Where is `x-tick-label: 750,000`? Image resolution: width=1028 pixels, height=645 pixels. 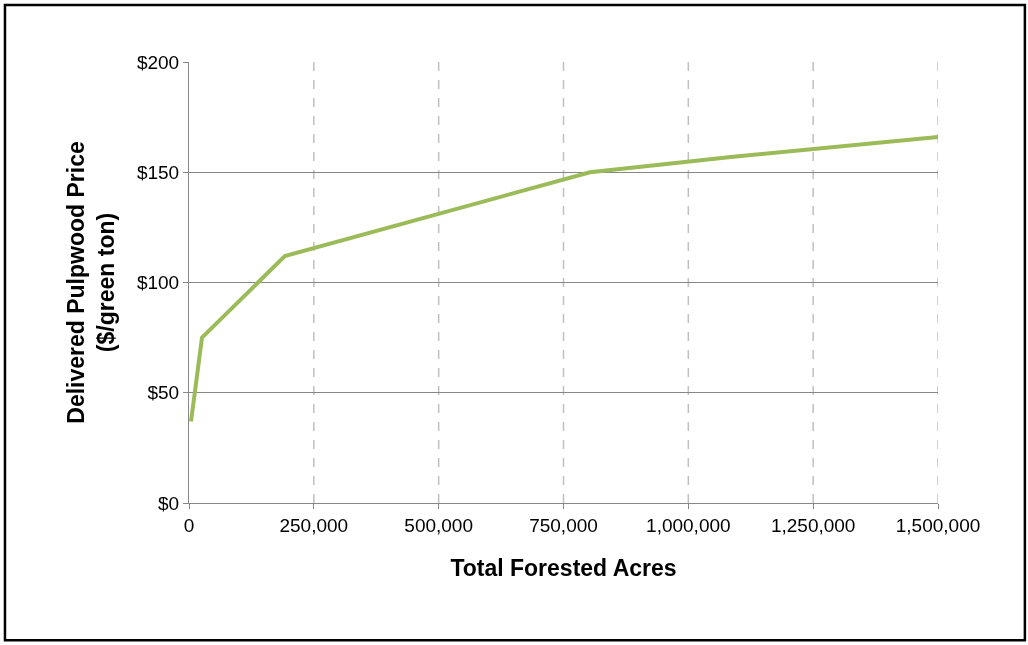 x-tick-label: 750,000 is located at coordinates (563, 525).